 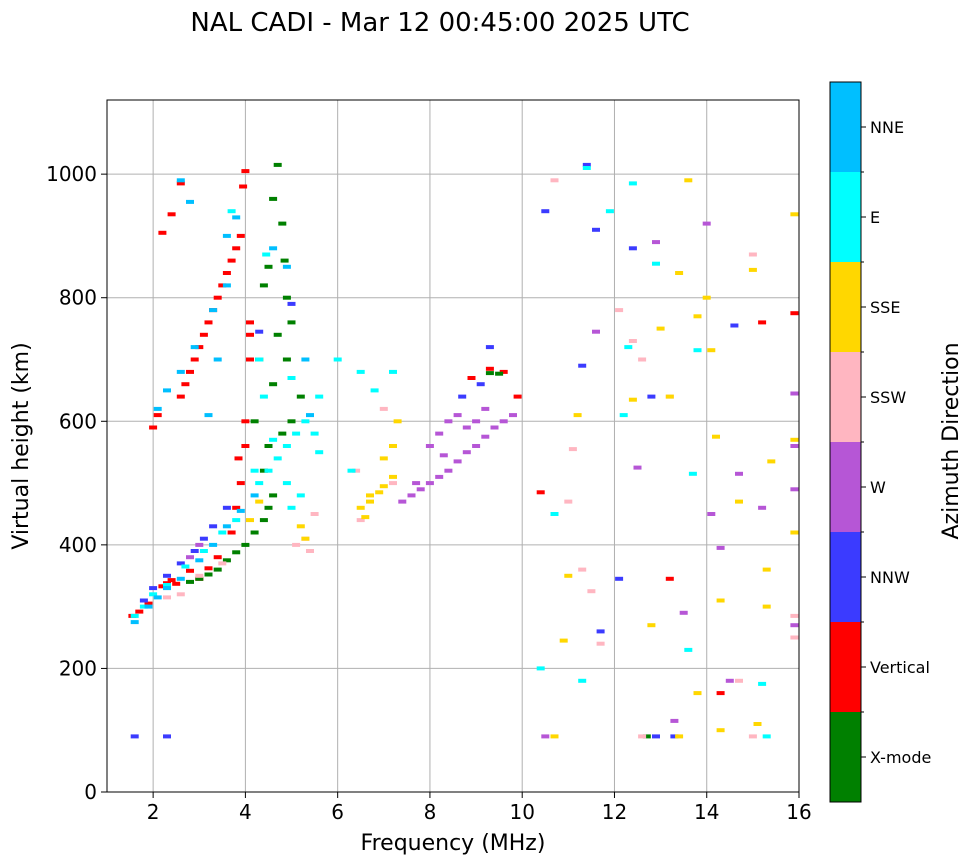 I want to click on colorbar-category-label: X-mode, so click(x=900, y=757).